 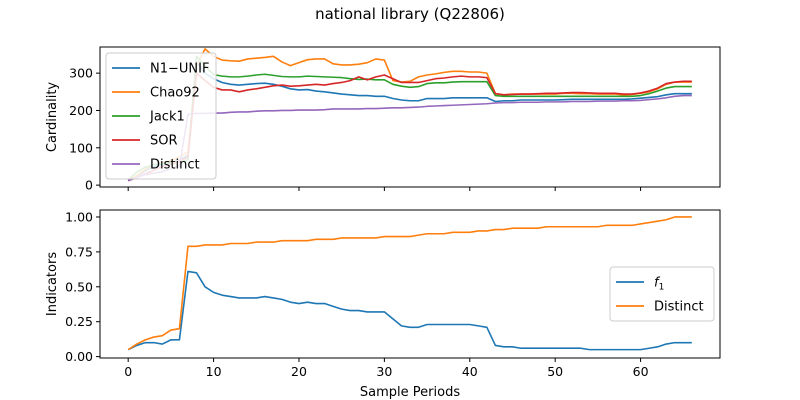 I want to click on x-tick-label: 50, so click(x=555, y=371).